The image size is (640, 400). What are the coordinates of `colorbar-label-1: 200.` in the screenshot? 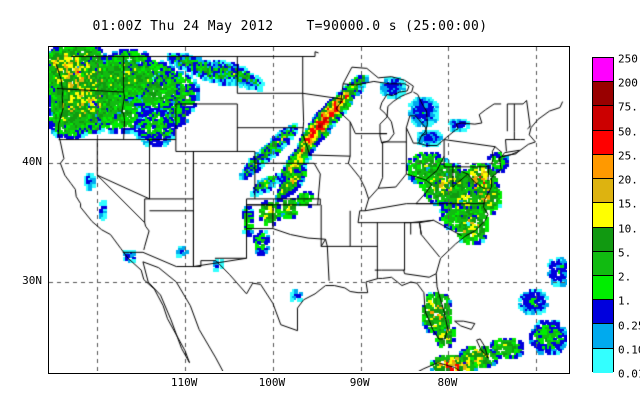 It's located at (629, 83).